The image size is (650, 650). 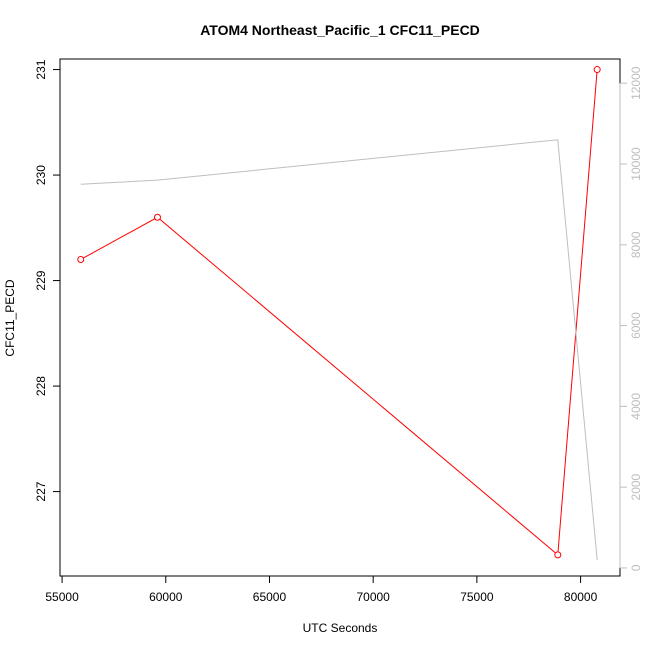 What do you see at coordinates (41, 280) in the screenshot?
I see `y-tick-label: 229` at bounding box center [41, 280].